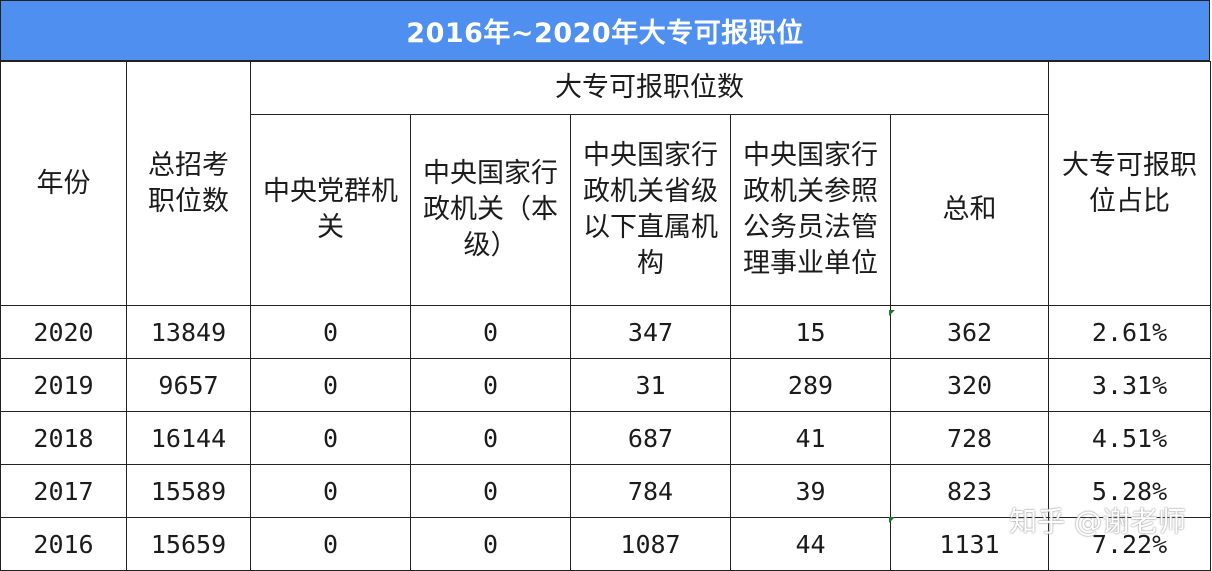 The height and width of the screenshot is (571, 1212). Describe the element at coordinates (1130, 438) in the screenshot. I see `cell-ratio: 4.51%` at that location.